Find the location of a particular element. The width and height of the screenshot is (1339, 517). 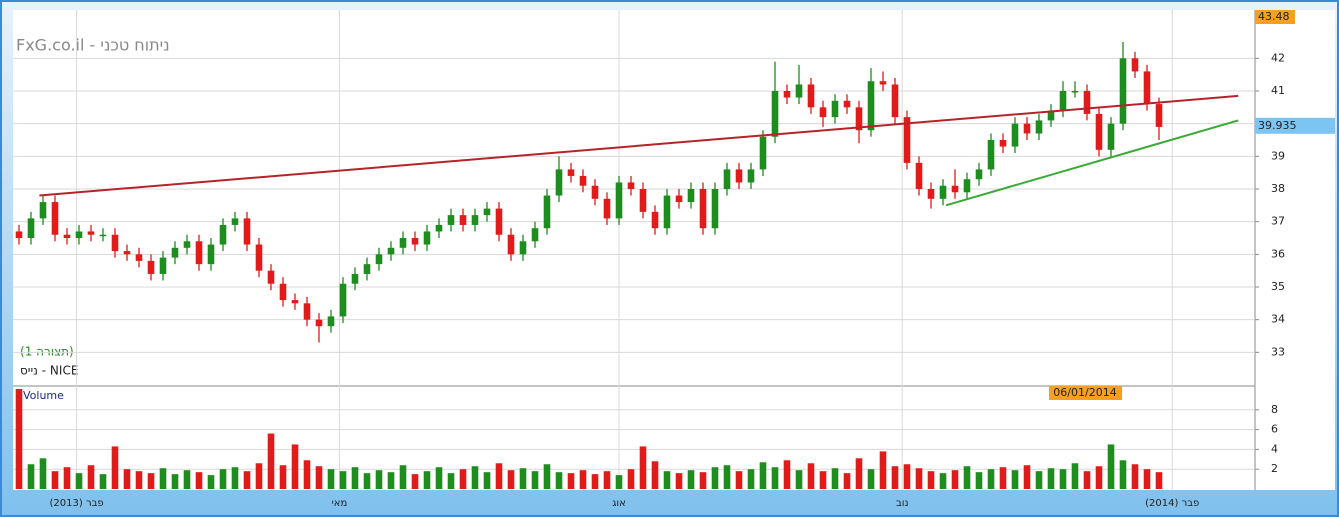

x-tick-label: אוג is located at coordinates (619, 503).